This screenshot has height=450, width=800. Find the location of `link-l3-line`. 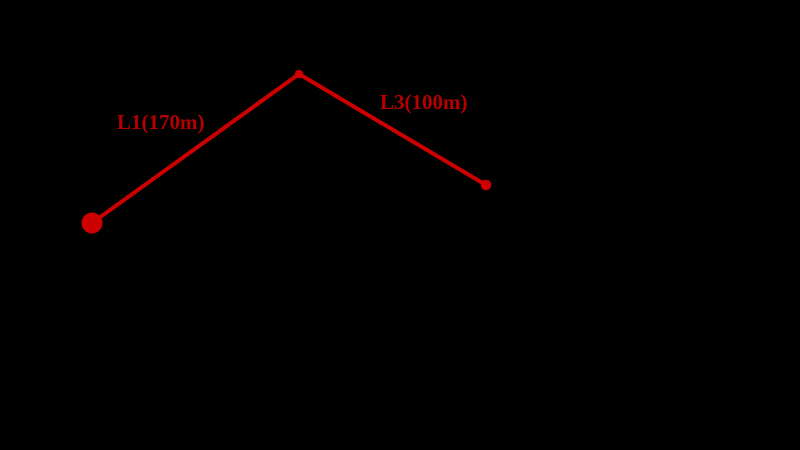

link-l3-line is located at coordinates (392, 129).